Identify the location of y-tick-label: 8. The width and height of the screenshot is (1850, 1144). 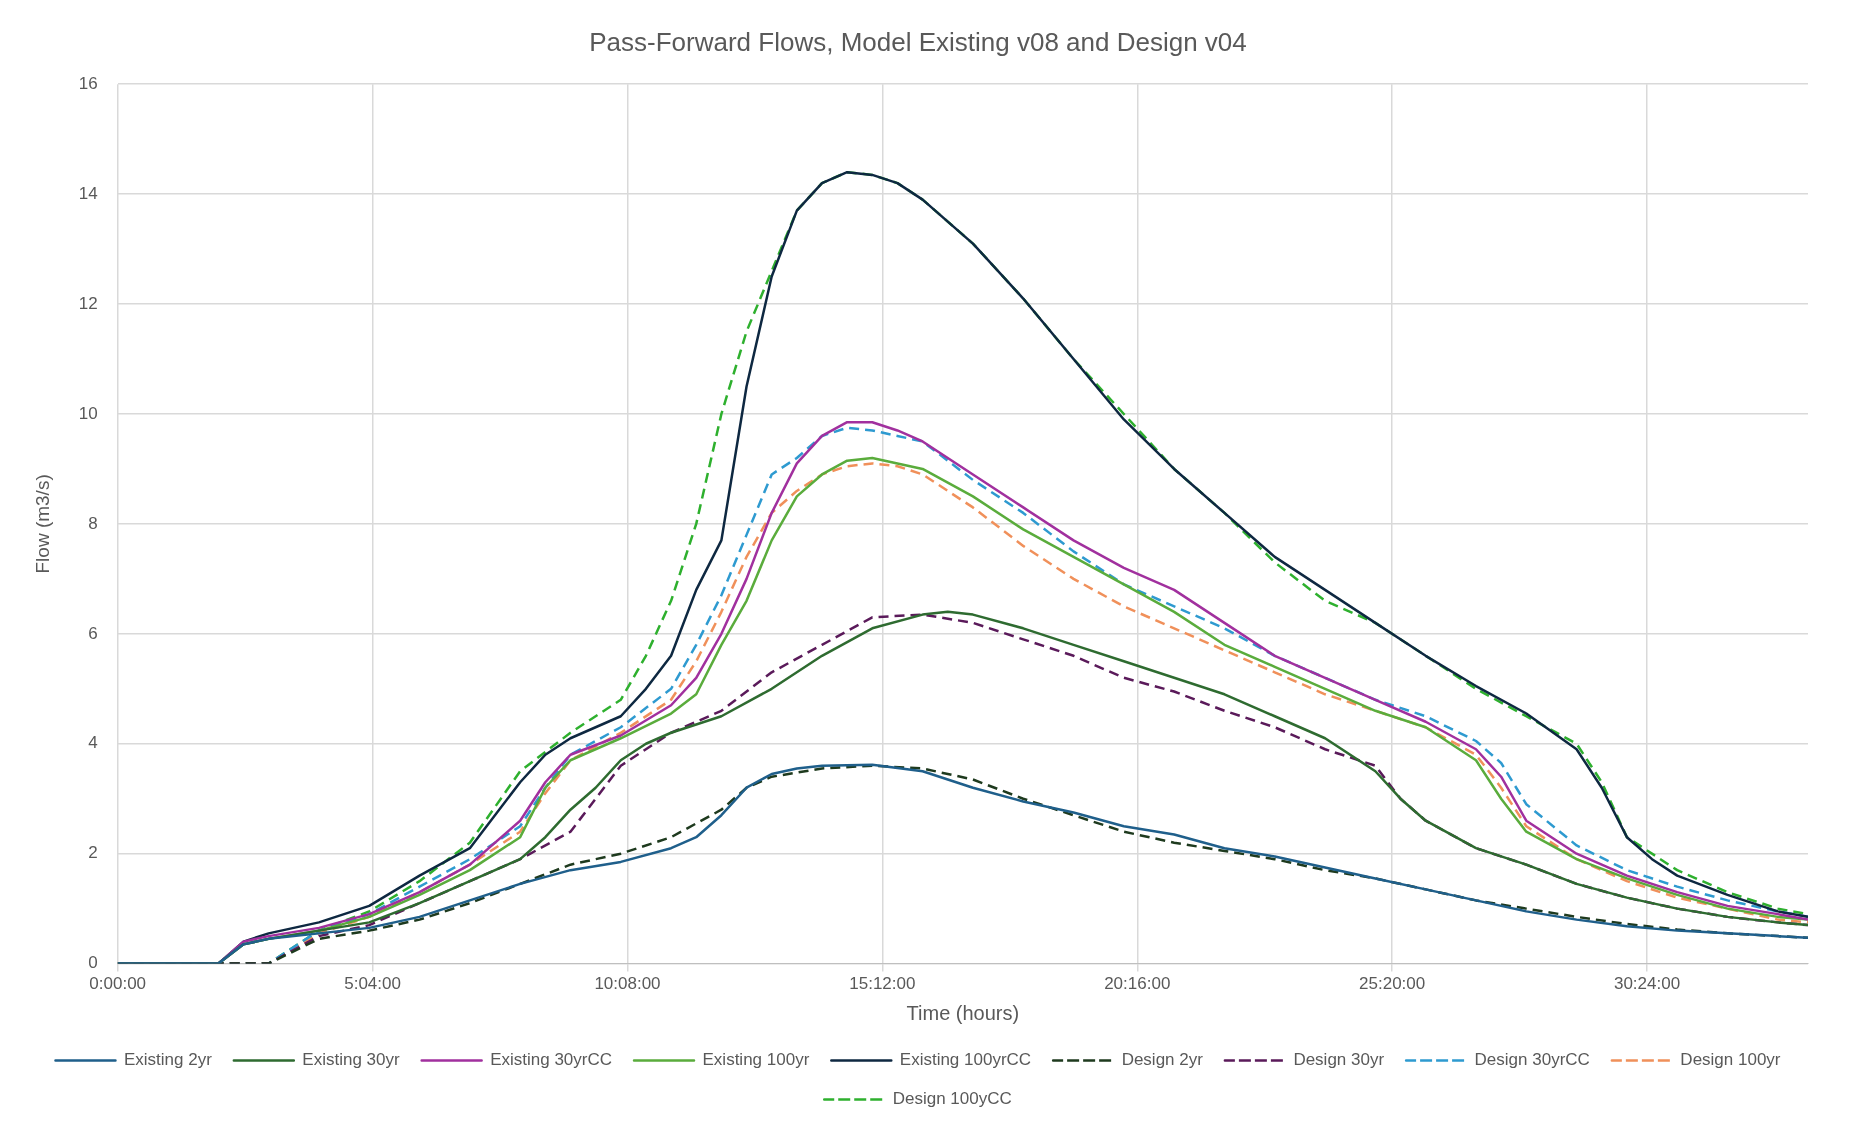
(93, 523).